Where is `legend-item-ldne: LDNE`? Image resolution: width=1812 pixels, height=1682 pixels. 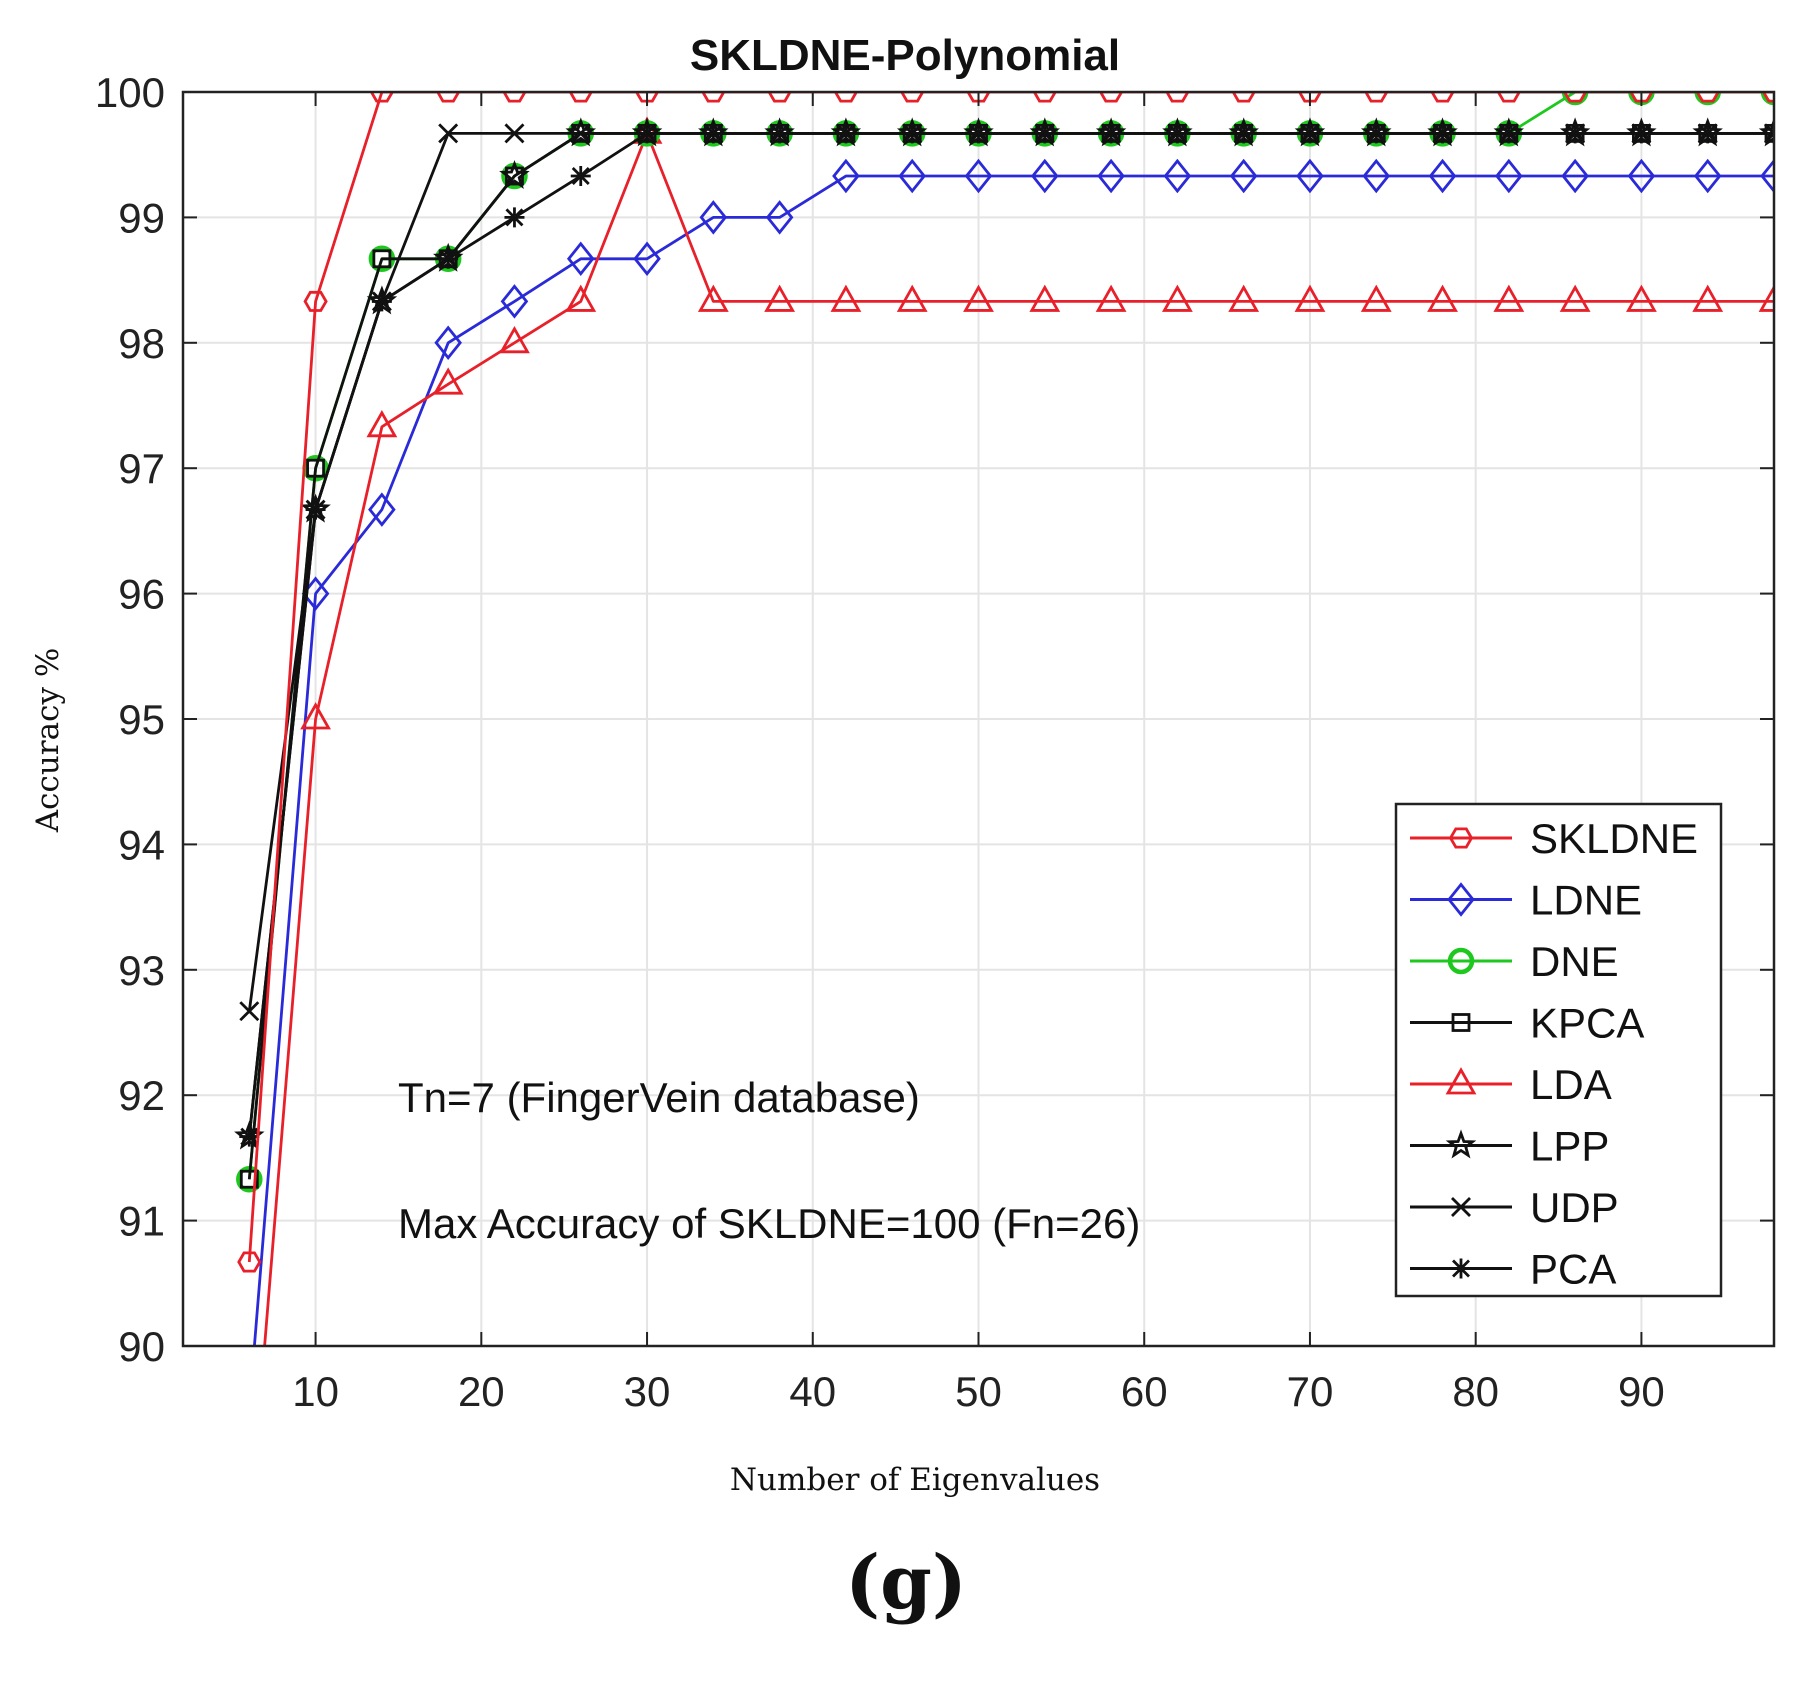
legend-item-ldne: LDNE is located at coordinates (1526, 900).